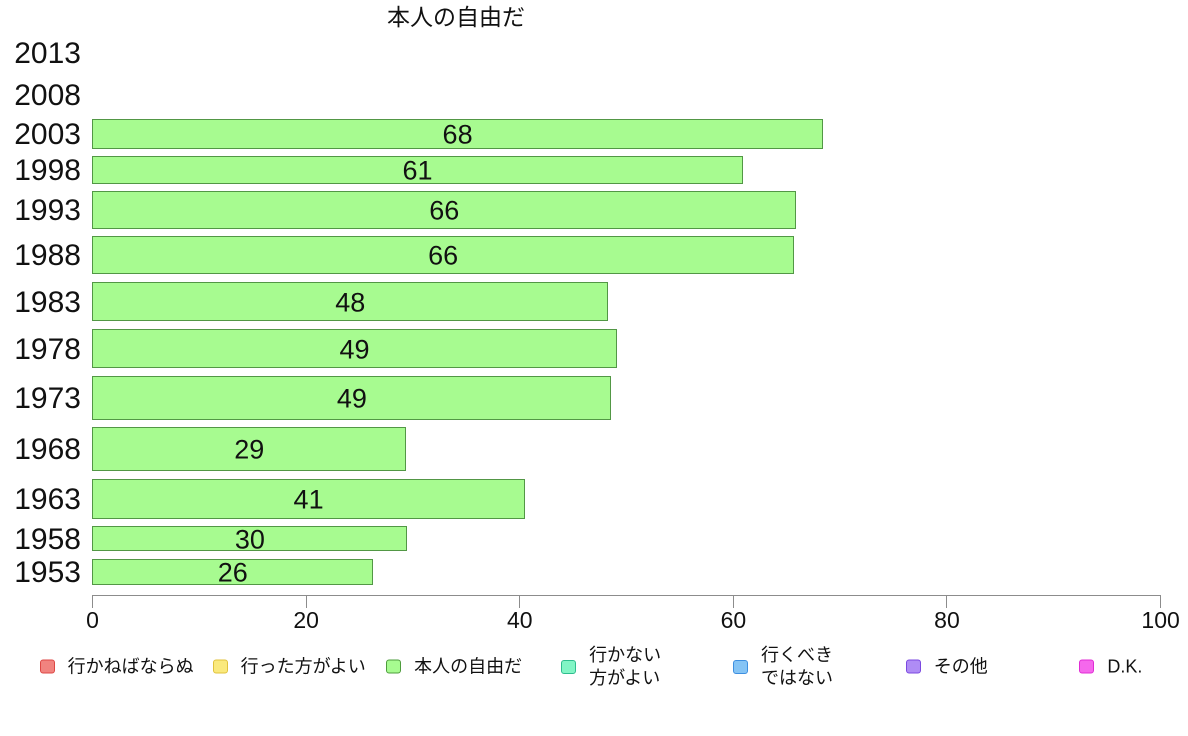 The height and width of the screenshot is (736, 1188). I want to click on legend-label: 行った方がよい, so click(303, 666).